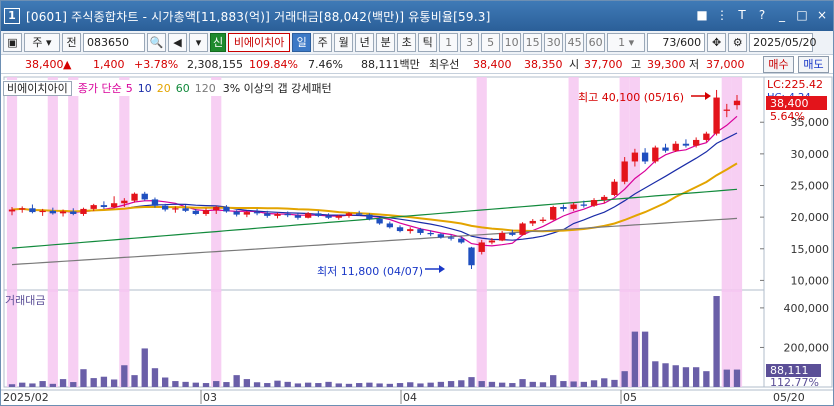 The image size is (834, 406). Describe the element at coordinates (666, 64) in the screenshot. I see `high-price: 39,300` at that location.